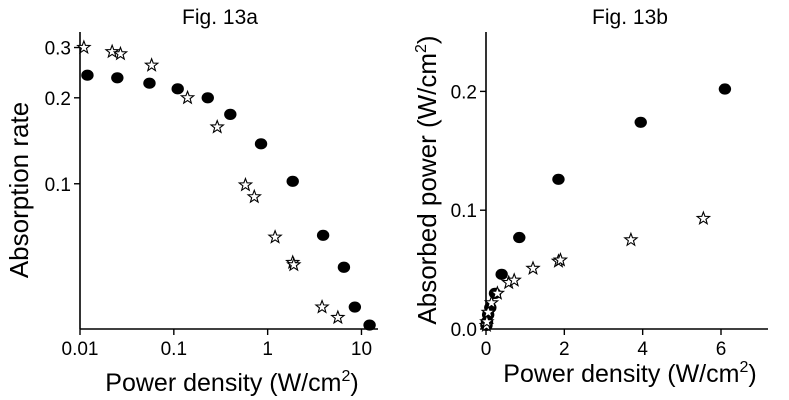 This screenshot has width=789, height=400. Describe the element at coordinates (58, 99) in the screenshot. I see `chart-a-y-tick-label: 0.2` at that location.